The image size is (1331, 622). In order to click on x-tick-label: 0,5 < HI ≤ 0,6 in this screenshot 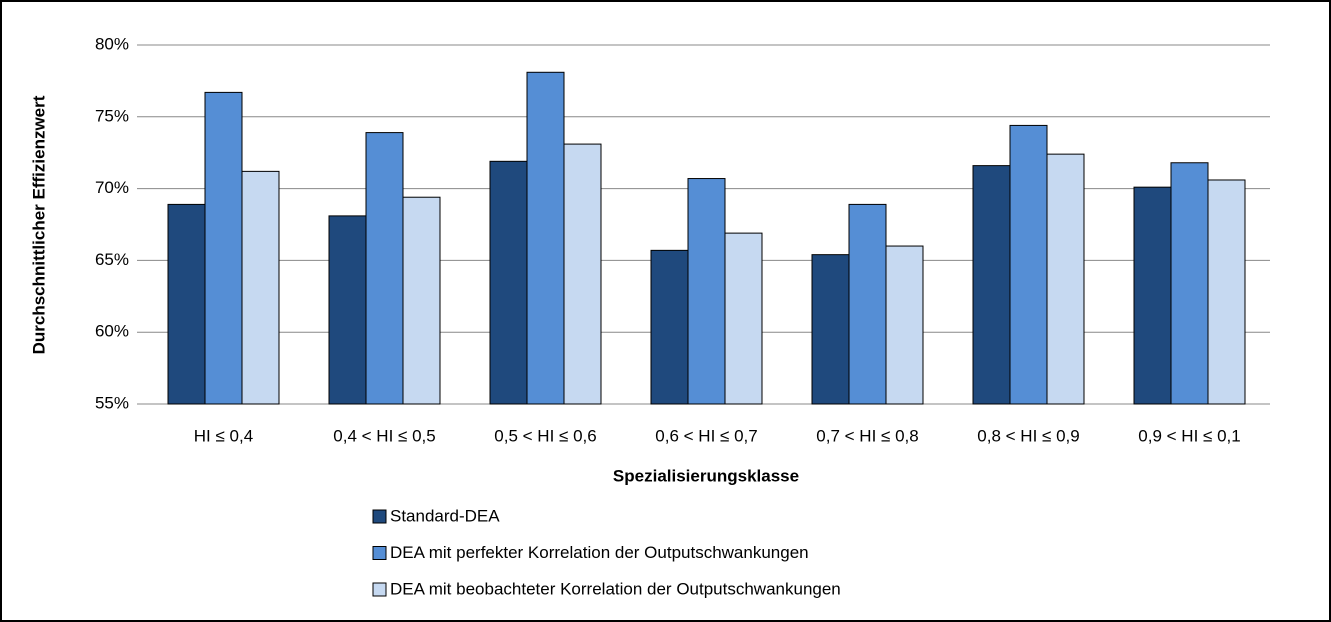, I will do `click(545, 435)`.